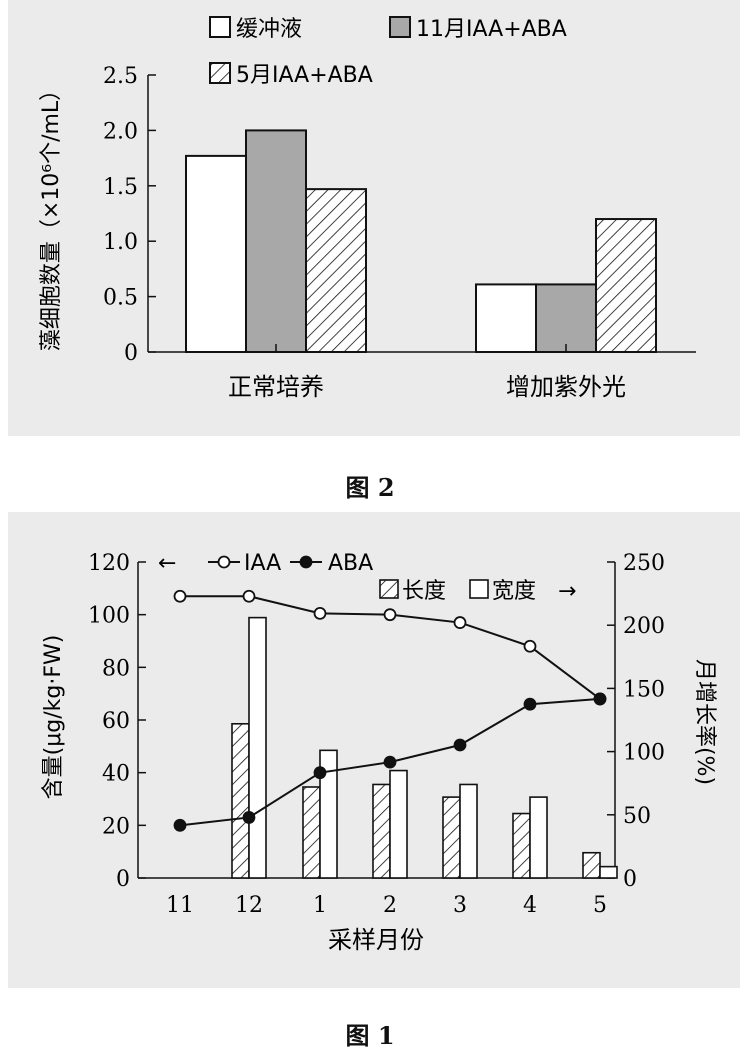  Describe the element at coordinates (400, 27) in the screenshot. I see `legend-swatch-11月IAA+ABA` at that location.